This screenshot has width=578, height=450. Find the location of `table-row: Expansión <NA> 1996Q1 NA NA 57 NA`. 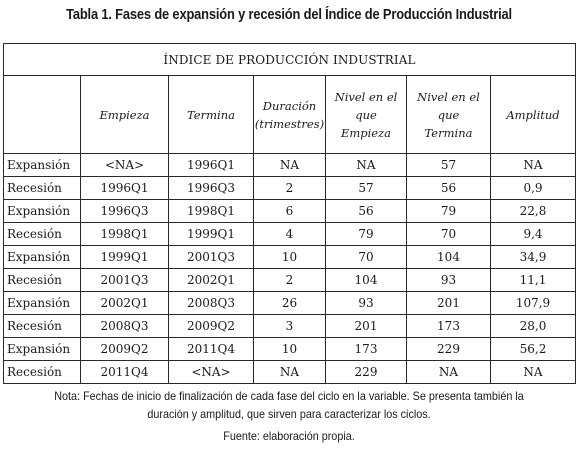

table-row: Expansión <NA> 1996Q1 NA NA 57 NA is located at coordinates (289, 165).